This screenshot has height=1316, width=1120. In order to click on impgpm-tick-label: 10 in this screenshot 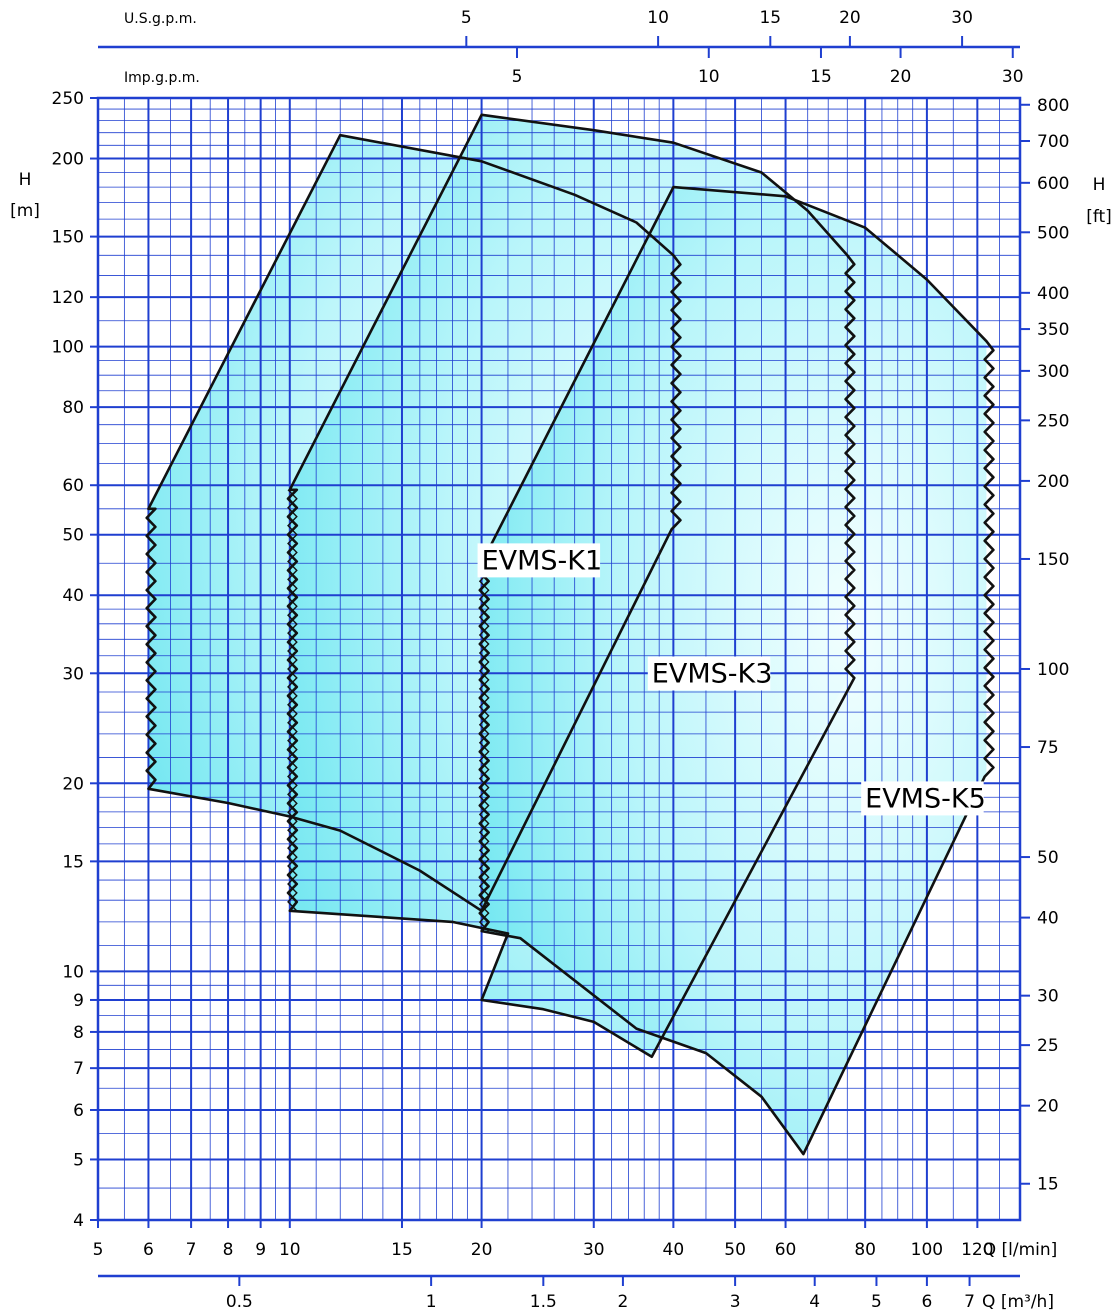, I will do `click(709, 77)`.